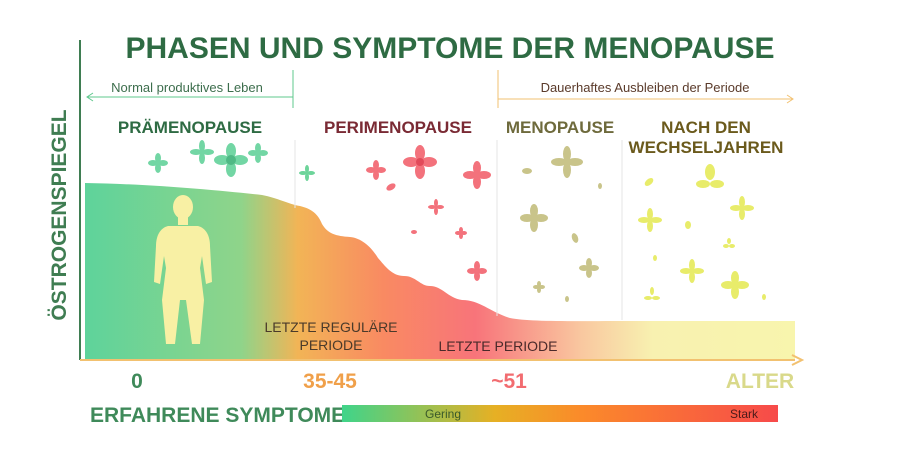  Describe the element at coordinates (183, 269) in the screenshot. I see `woman-silhouette` at that location.